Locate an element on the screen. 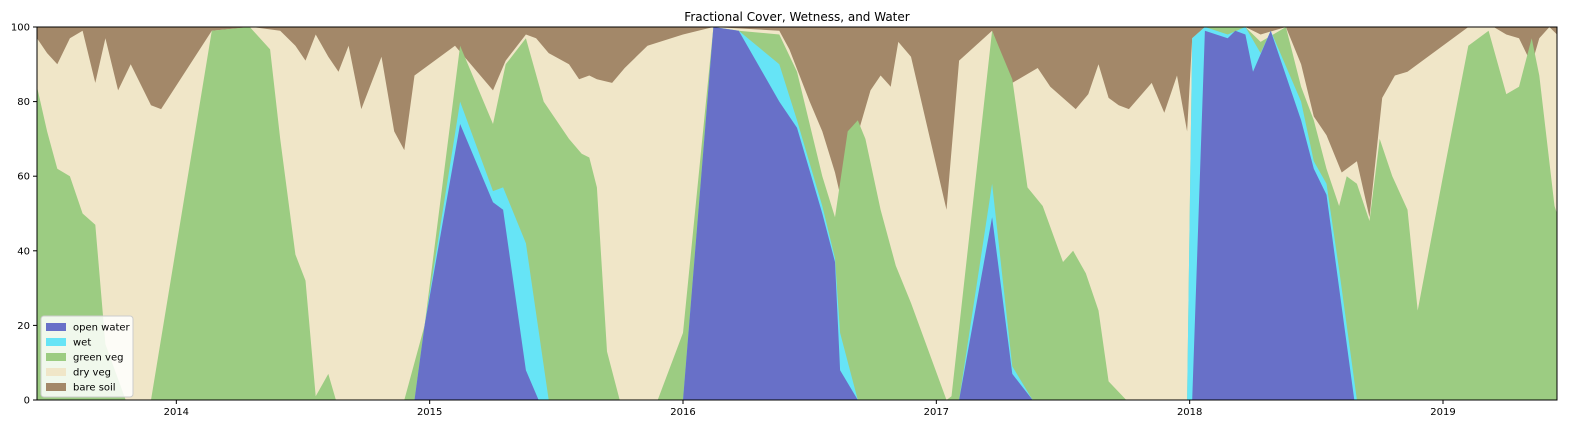  x-tick-label: 2015 is located at coordinates (429, 412).